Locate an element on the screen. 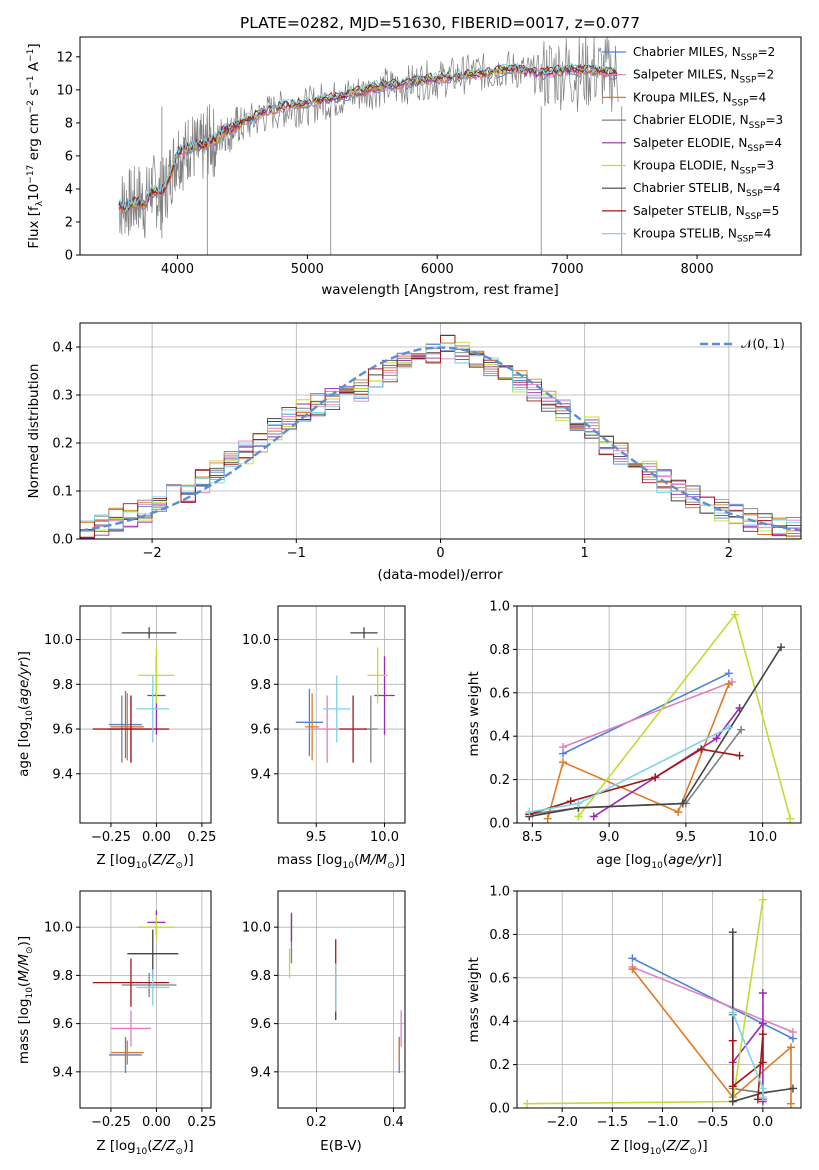  weight-vs-age-panel is located at coordinates (657, 716).